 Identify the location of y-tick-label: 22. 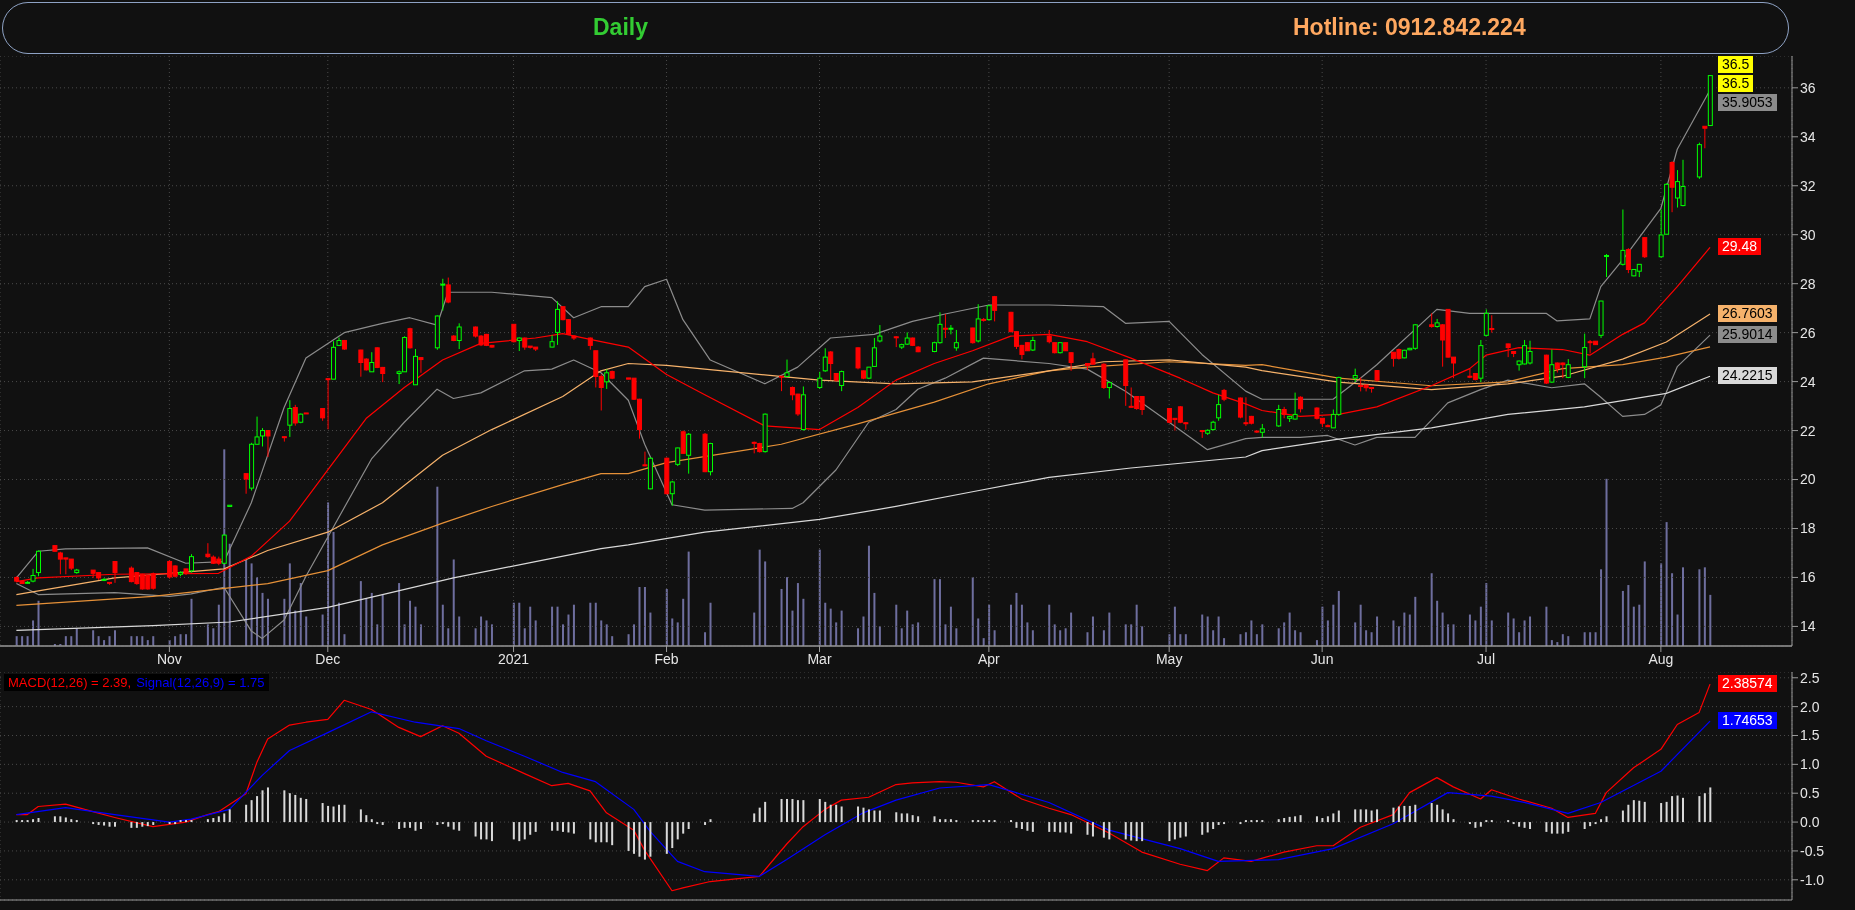
(1808, 430).